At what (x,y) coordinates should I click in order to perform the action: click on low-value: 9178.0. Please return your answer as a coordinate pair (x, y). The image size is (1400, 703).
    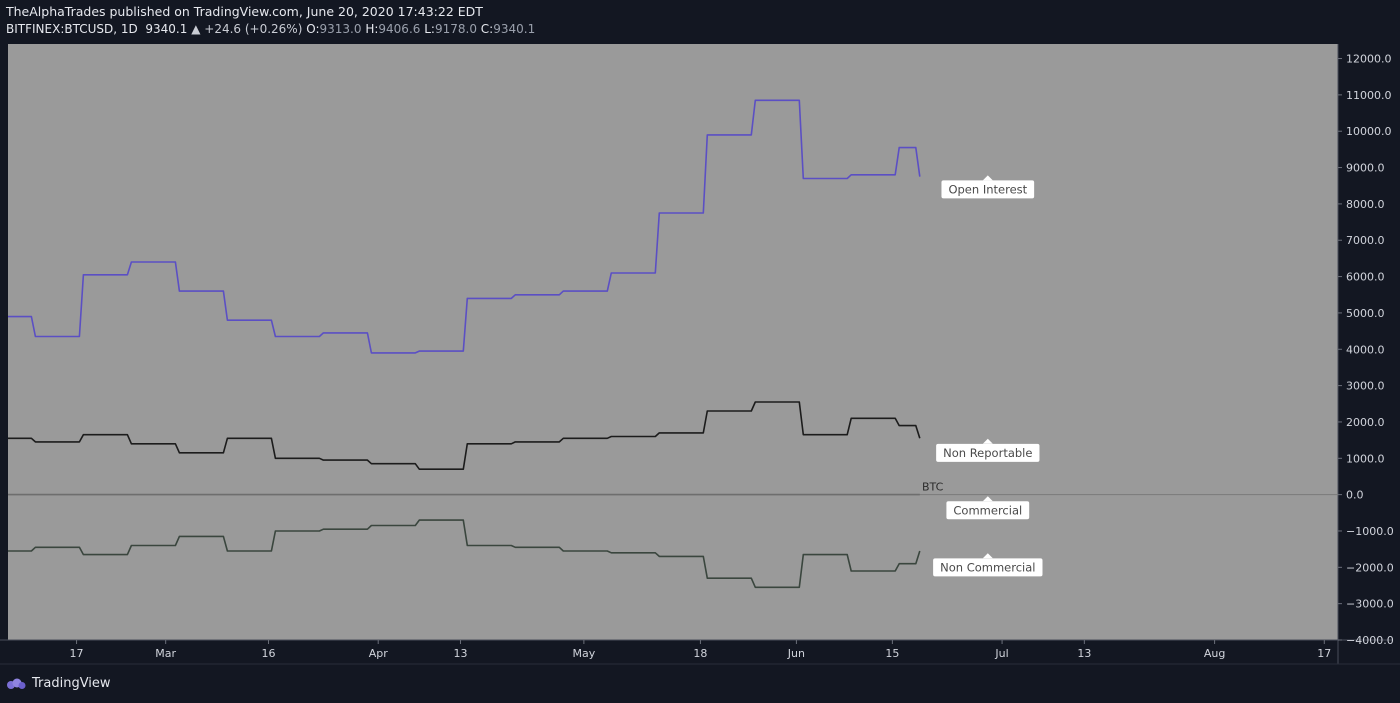
    Looking at the image, I should click on (455, 29).